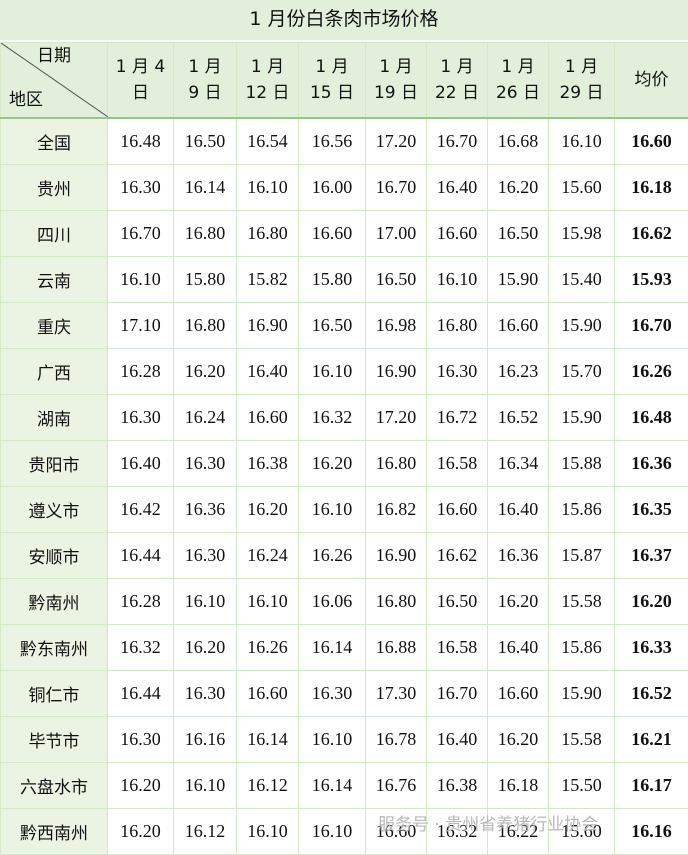 The image size is (688, 855). Describe the element at coordinates (457, 556) in the screenshot. I see `price-cell: 16.62` at that location.